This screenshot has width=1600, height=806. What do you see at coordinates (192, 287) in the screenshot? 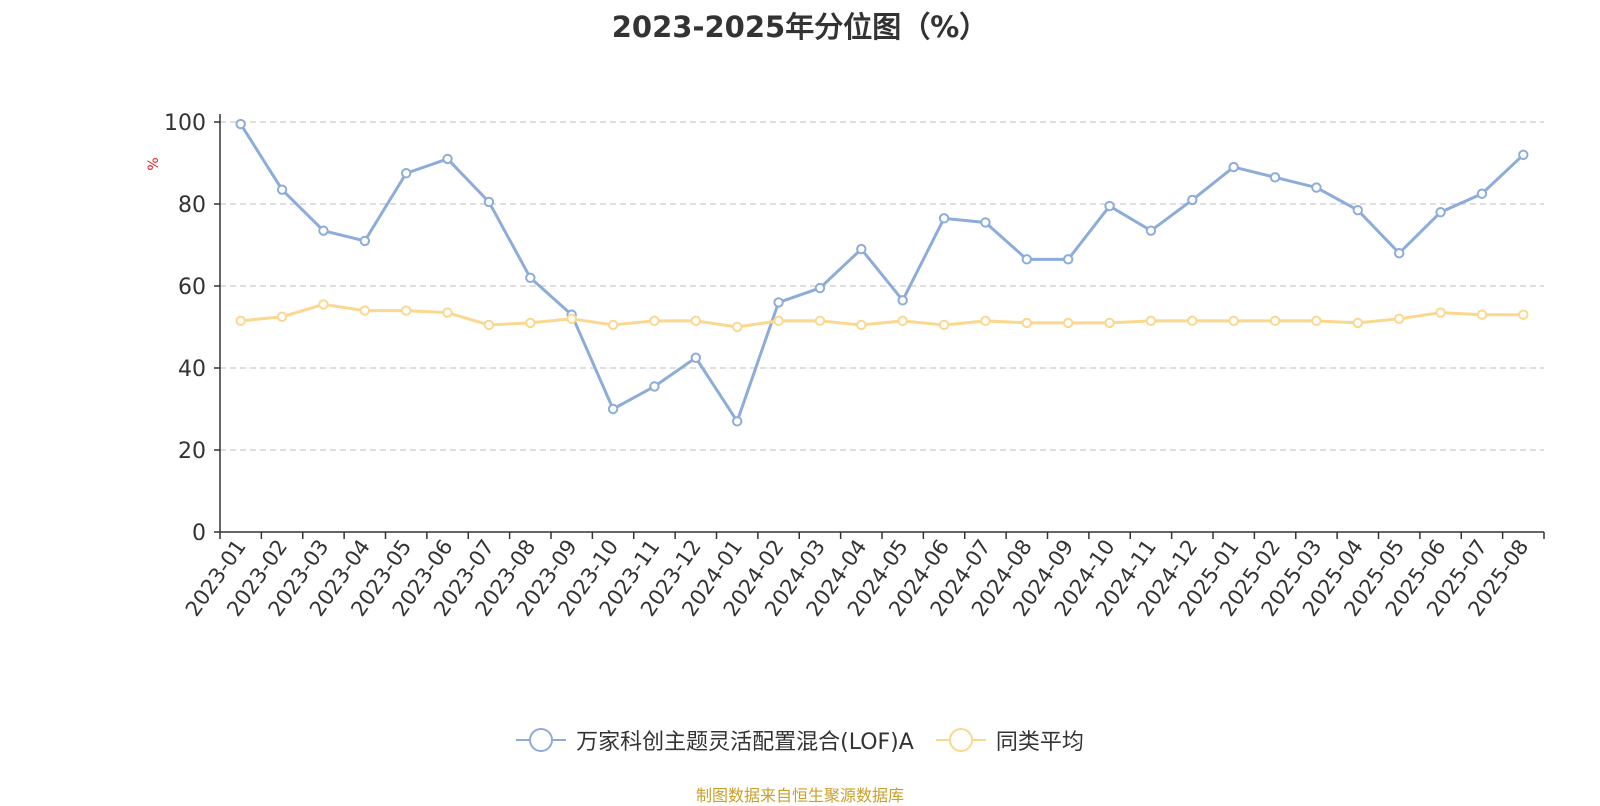
I see `y-tick-label: 60` at bounding box center [192, 287].